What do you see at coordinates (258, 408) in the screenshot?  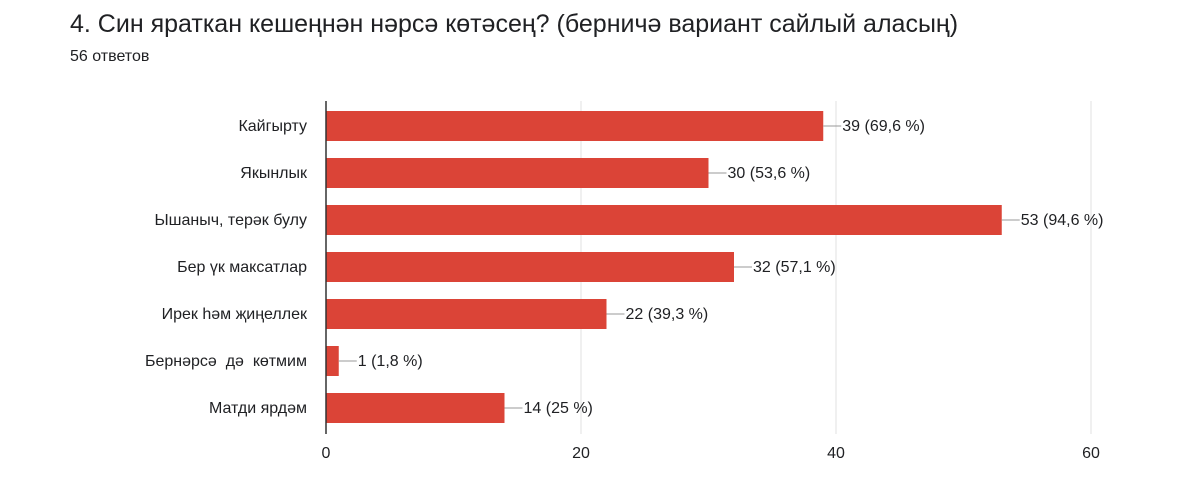 I see `category-label: Матди ярдәм` at bounding box center [258, 408].